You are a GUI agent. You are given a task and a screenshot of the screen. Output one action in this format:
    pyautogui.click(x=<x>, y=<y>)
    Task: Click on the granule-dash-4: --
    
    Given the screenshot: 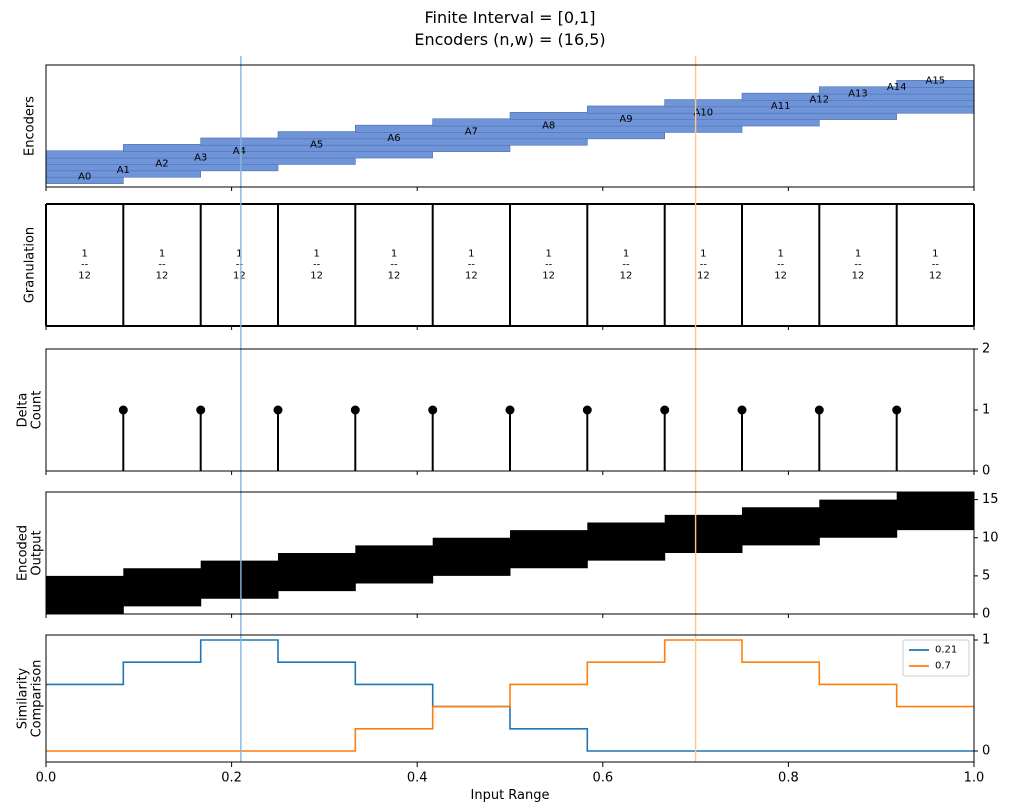 What is the action you would take?
    pyautogui.click(x=394, y=265)
    